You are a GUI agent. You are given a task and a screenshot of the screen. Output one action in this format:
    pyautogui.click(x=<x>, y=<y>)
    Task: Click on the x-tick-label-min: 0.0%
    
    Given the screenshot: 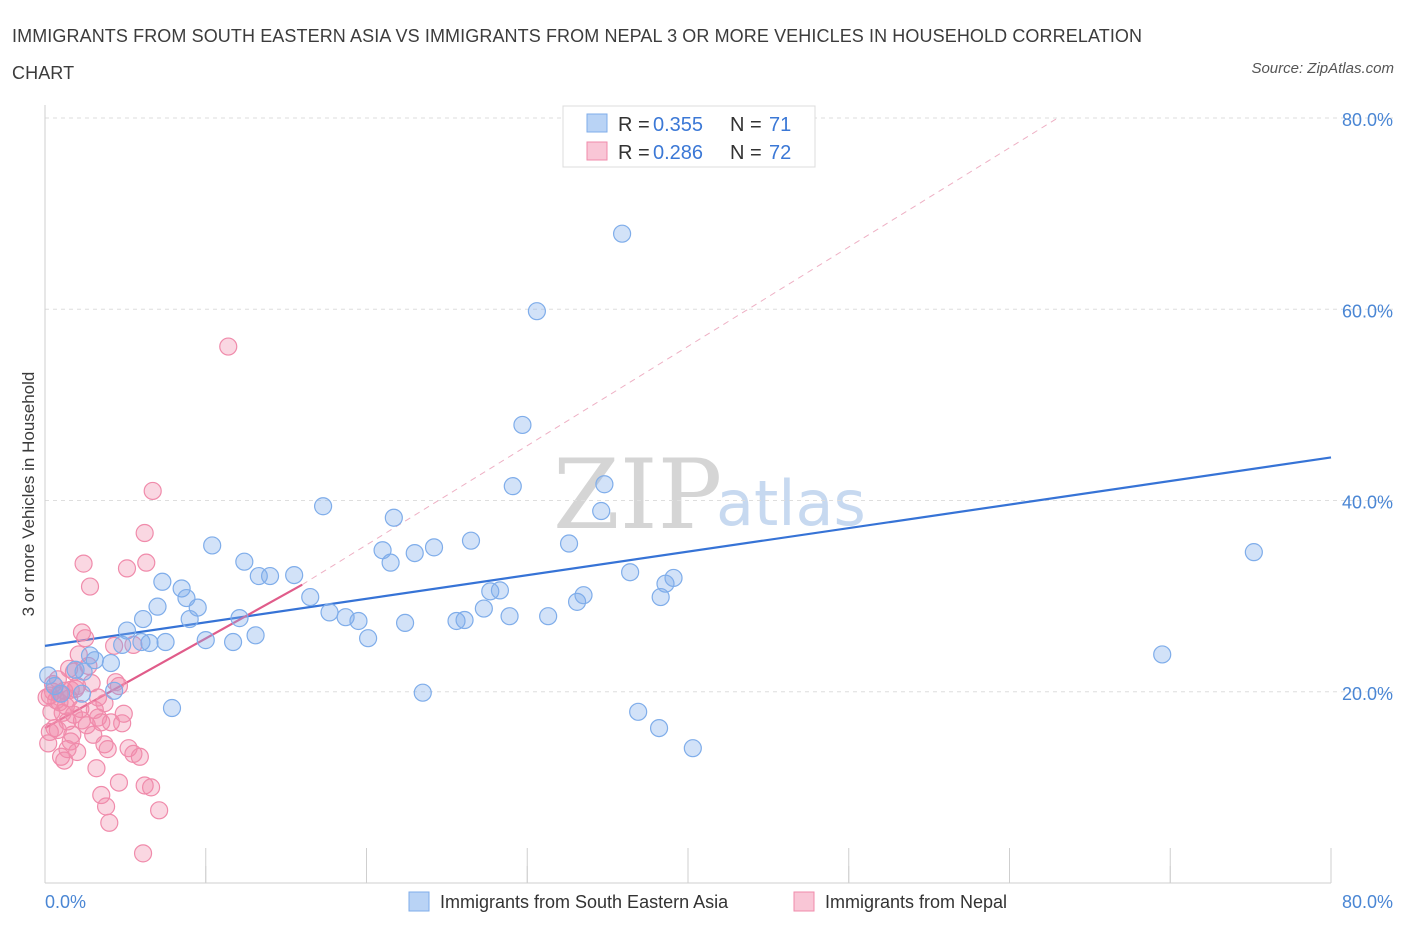 What is the action you would take?
    pyautogui.click(x=65, y=902)
    